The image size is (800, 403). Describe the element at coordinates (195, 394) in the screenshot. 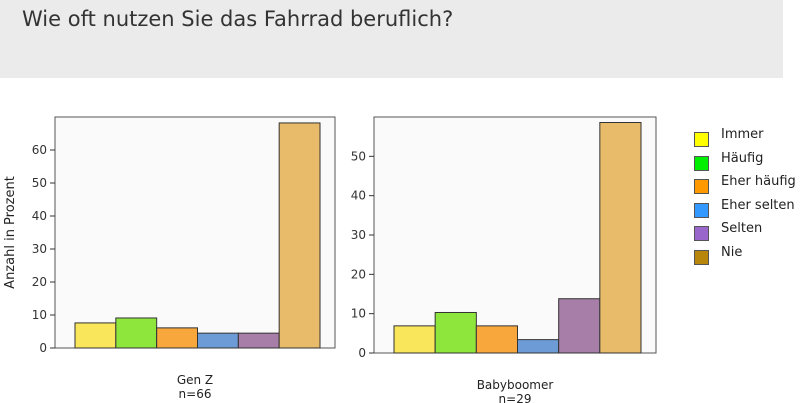

I see `x-sample-size: n=66` at that location.